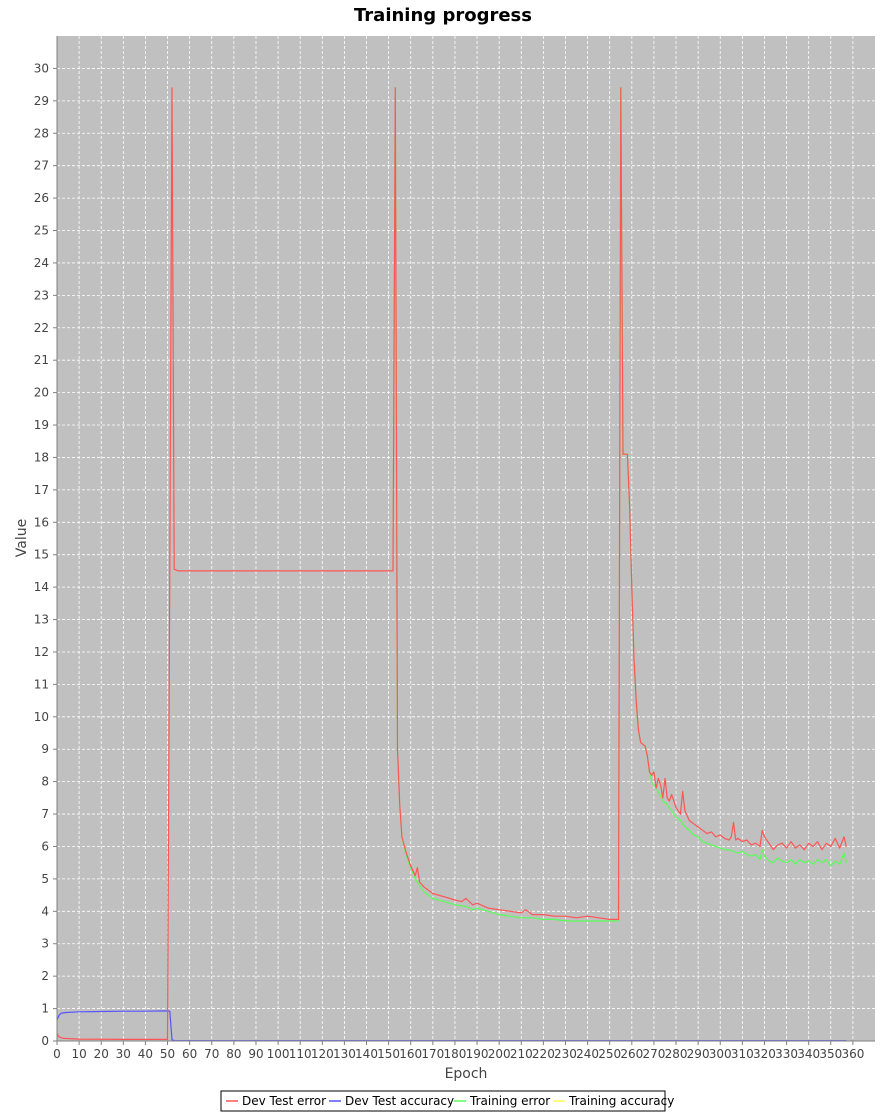 The image size is (887, 1113). I want to click on y-tick-label: 26, so click(41, 198).